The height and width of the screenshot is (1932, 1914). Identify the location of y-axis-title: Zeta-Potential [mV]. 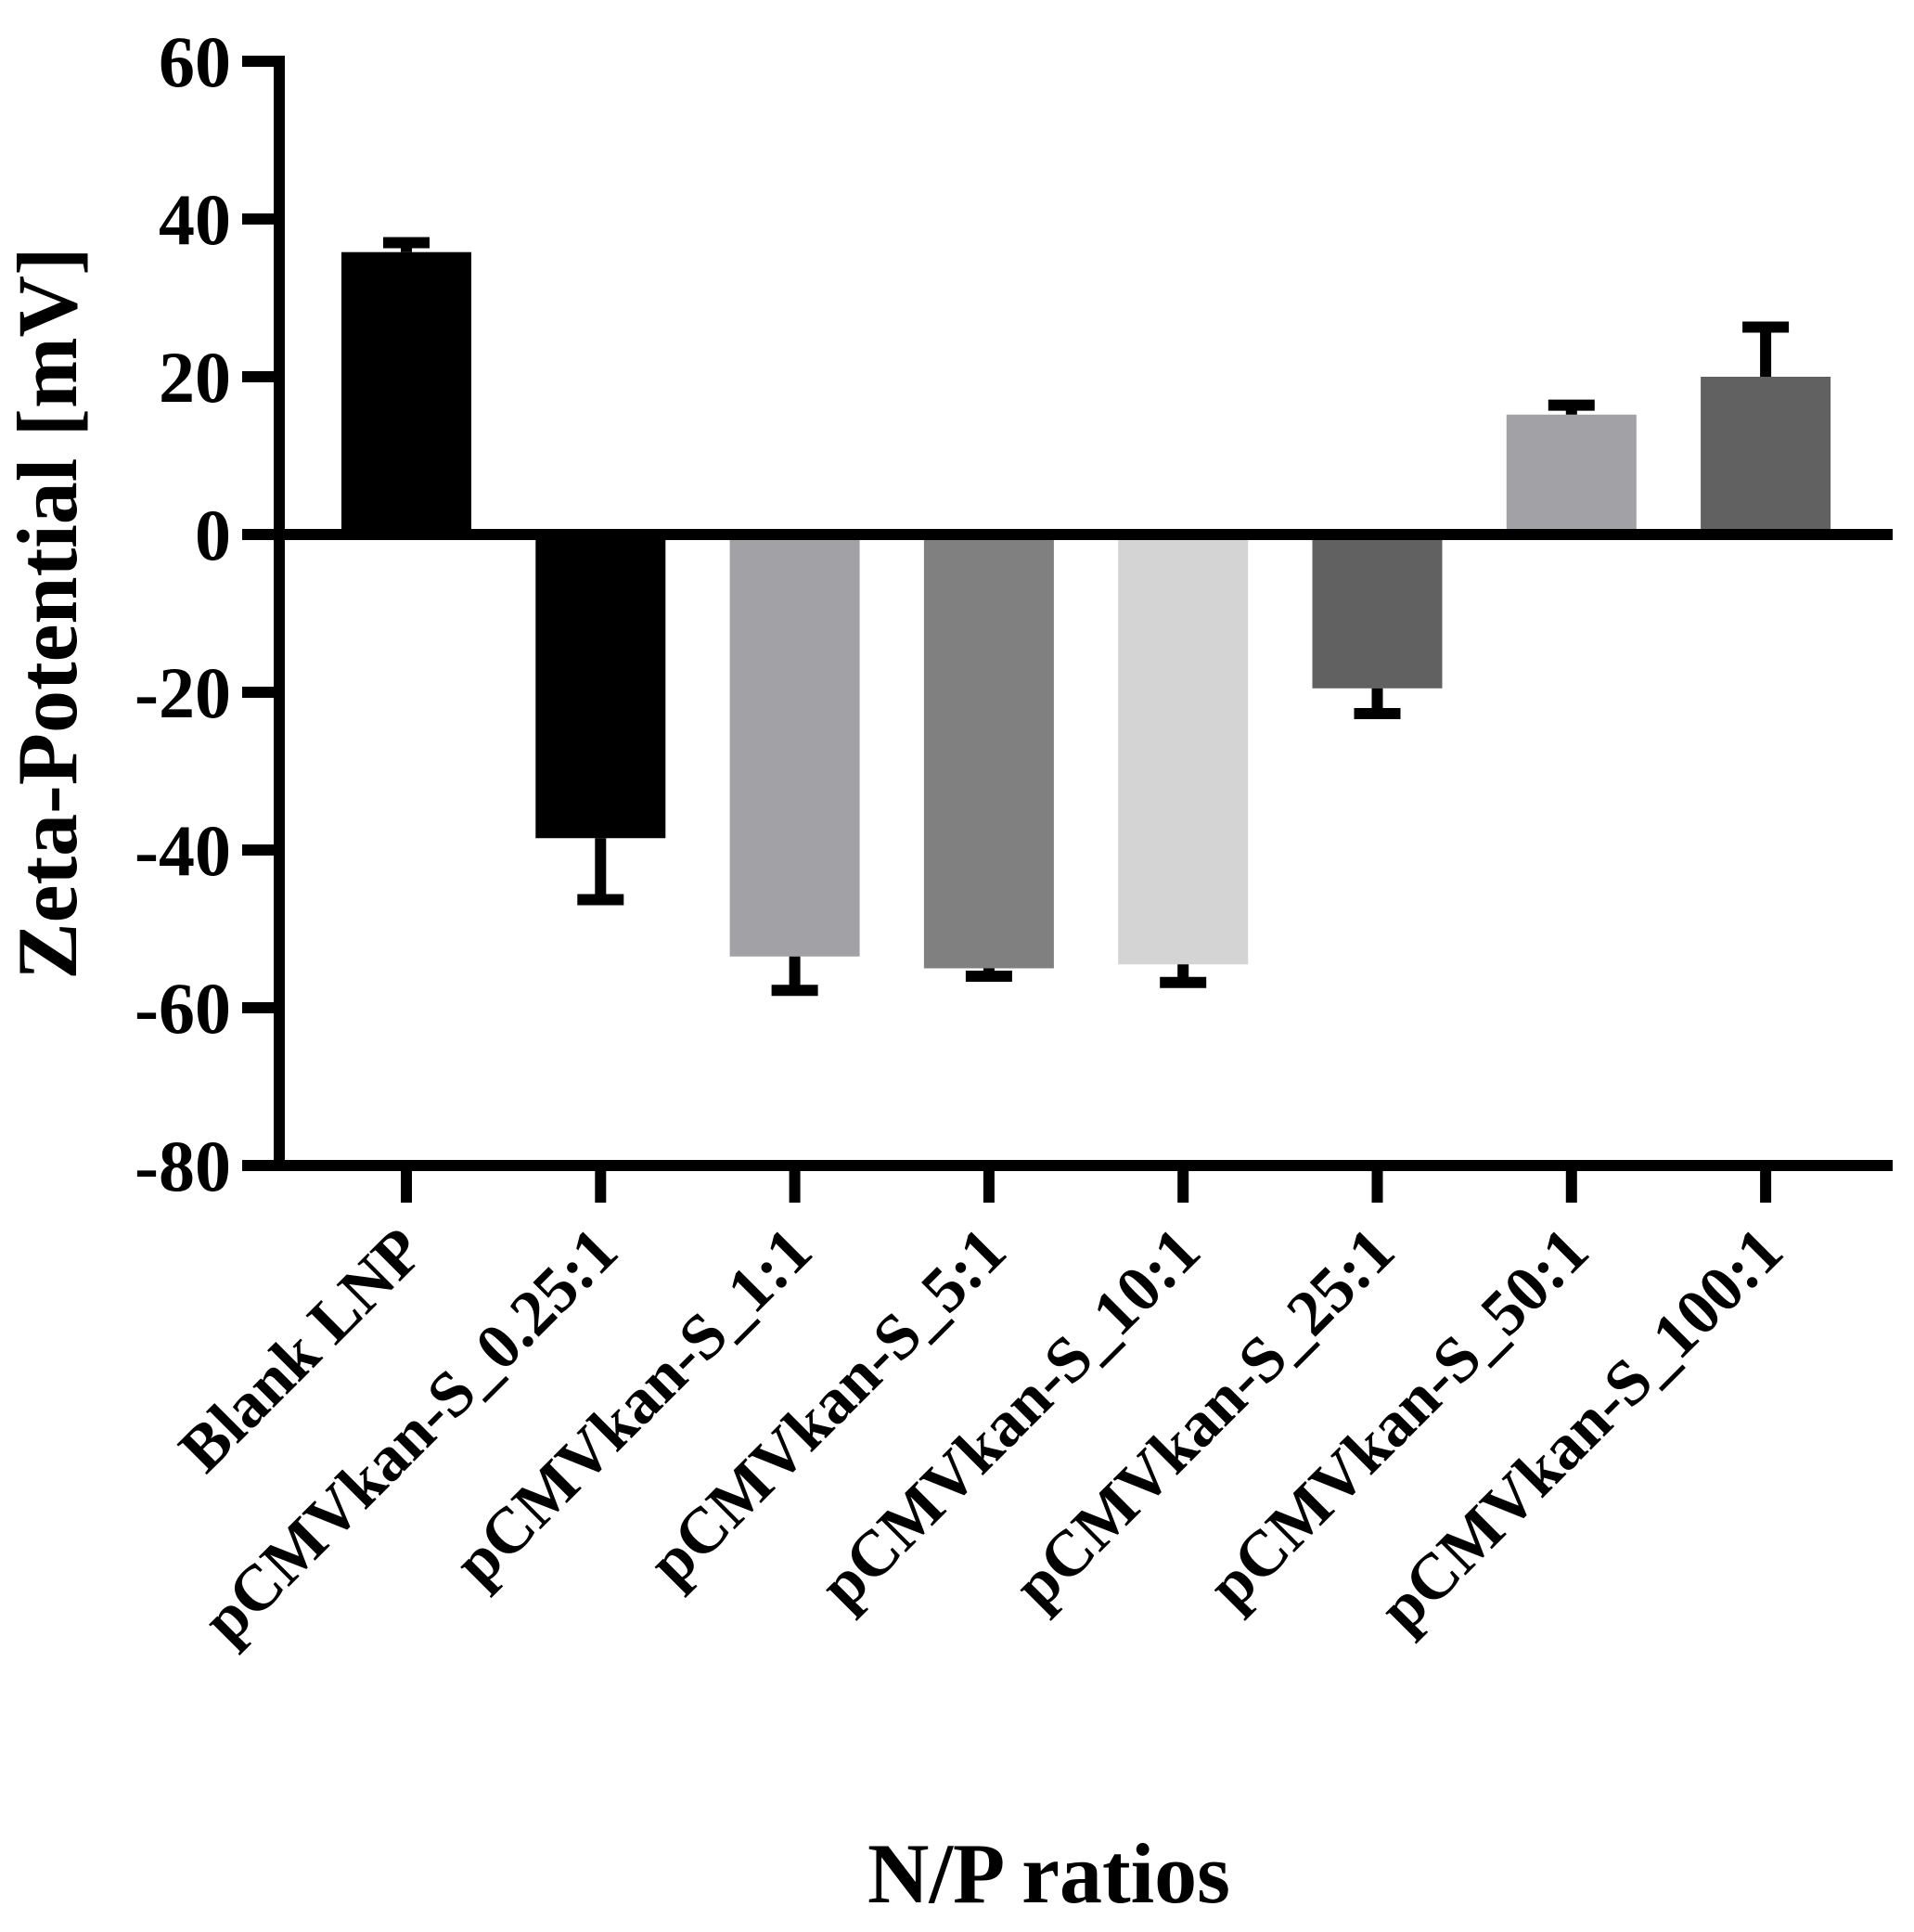
(48, 613).